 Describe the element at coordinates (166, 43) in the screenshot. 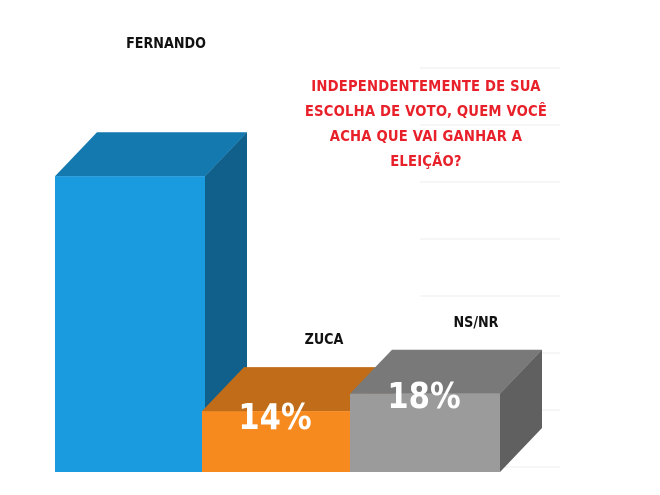

I see `category-label-fernando: FERNANDO` at that location.